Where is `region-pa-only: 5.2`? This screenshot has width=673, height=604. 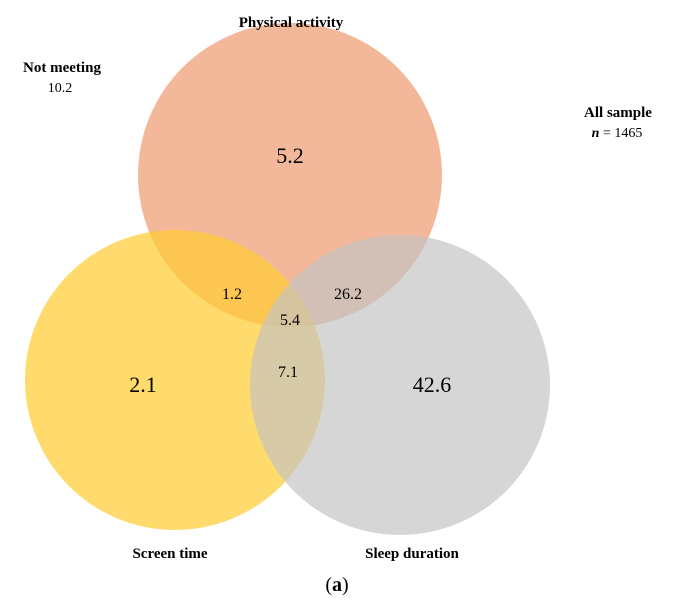
region-pa-only: 5.2 is located at coordinates (290, 155).